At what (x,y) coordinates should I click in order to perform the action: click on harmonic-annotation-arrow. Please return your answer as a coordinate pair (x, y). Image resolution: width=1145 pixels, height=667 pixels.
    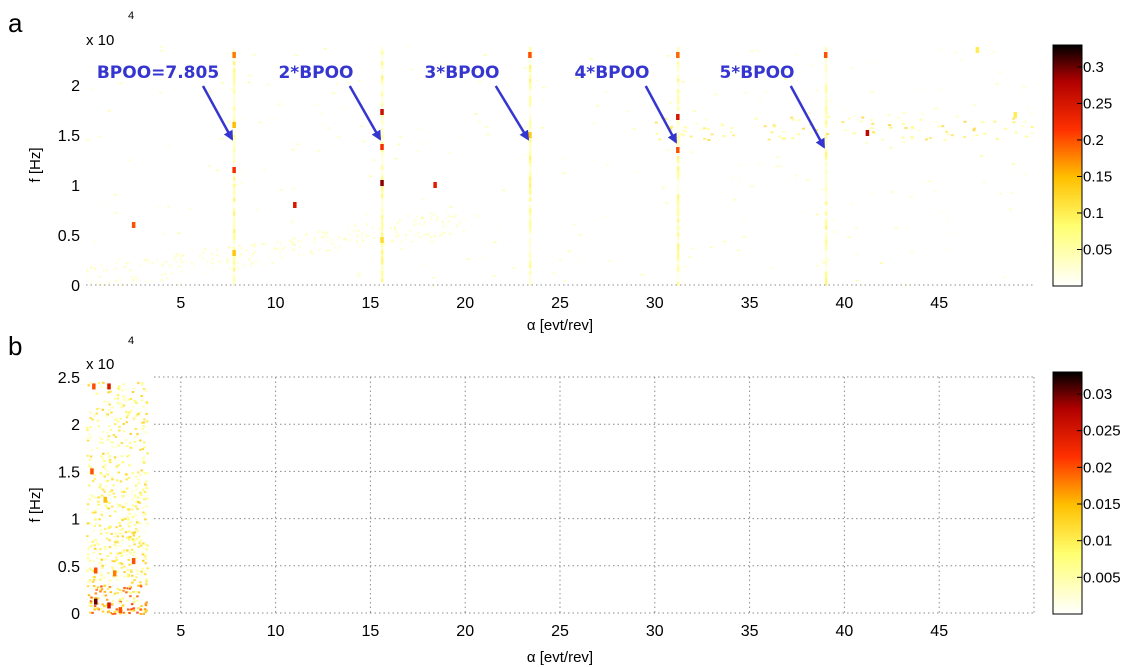
    Looking at the image, I should click on (661, 114).